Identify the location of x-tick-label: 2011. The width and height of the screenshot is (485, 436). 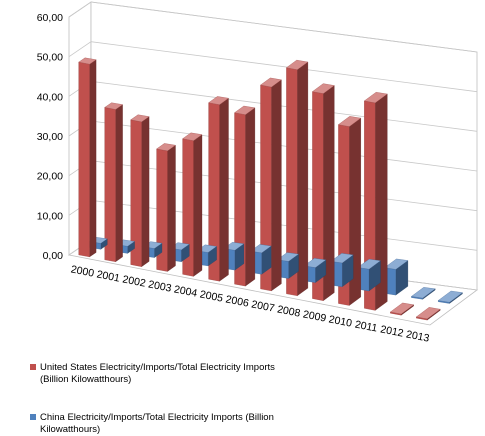
(366, 327).